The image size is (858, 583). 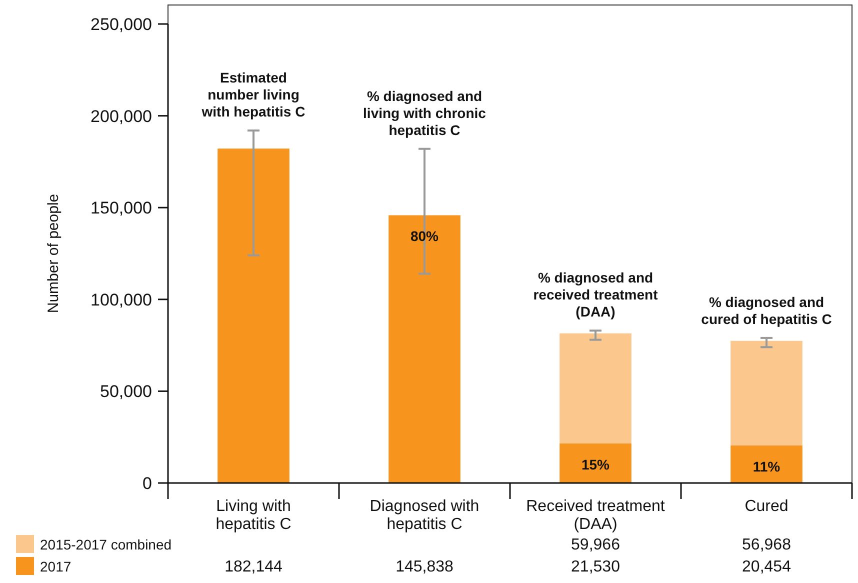 I want to click on x-tick-label: Received treatment (DAA), so click(x=596, y=515).